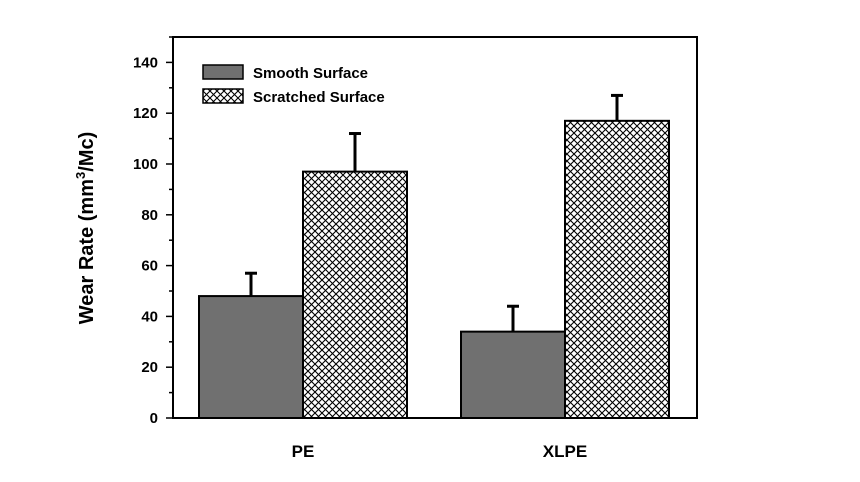 This screenshot has width=860, height=482. Describe the element at coordinates (310, 73) in the screenshot. I see `legend-label-smooth: Smooth Surface` at that location.